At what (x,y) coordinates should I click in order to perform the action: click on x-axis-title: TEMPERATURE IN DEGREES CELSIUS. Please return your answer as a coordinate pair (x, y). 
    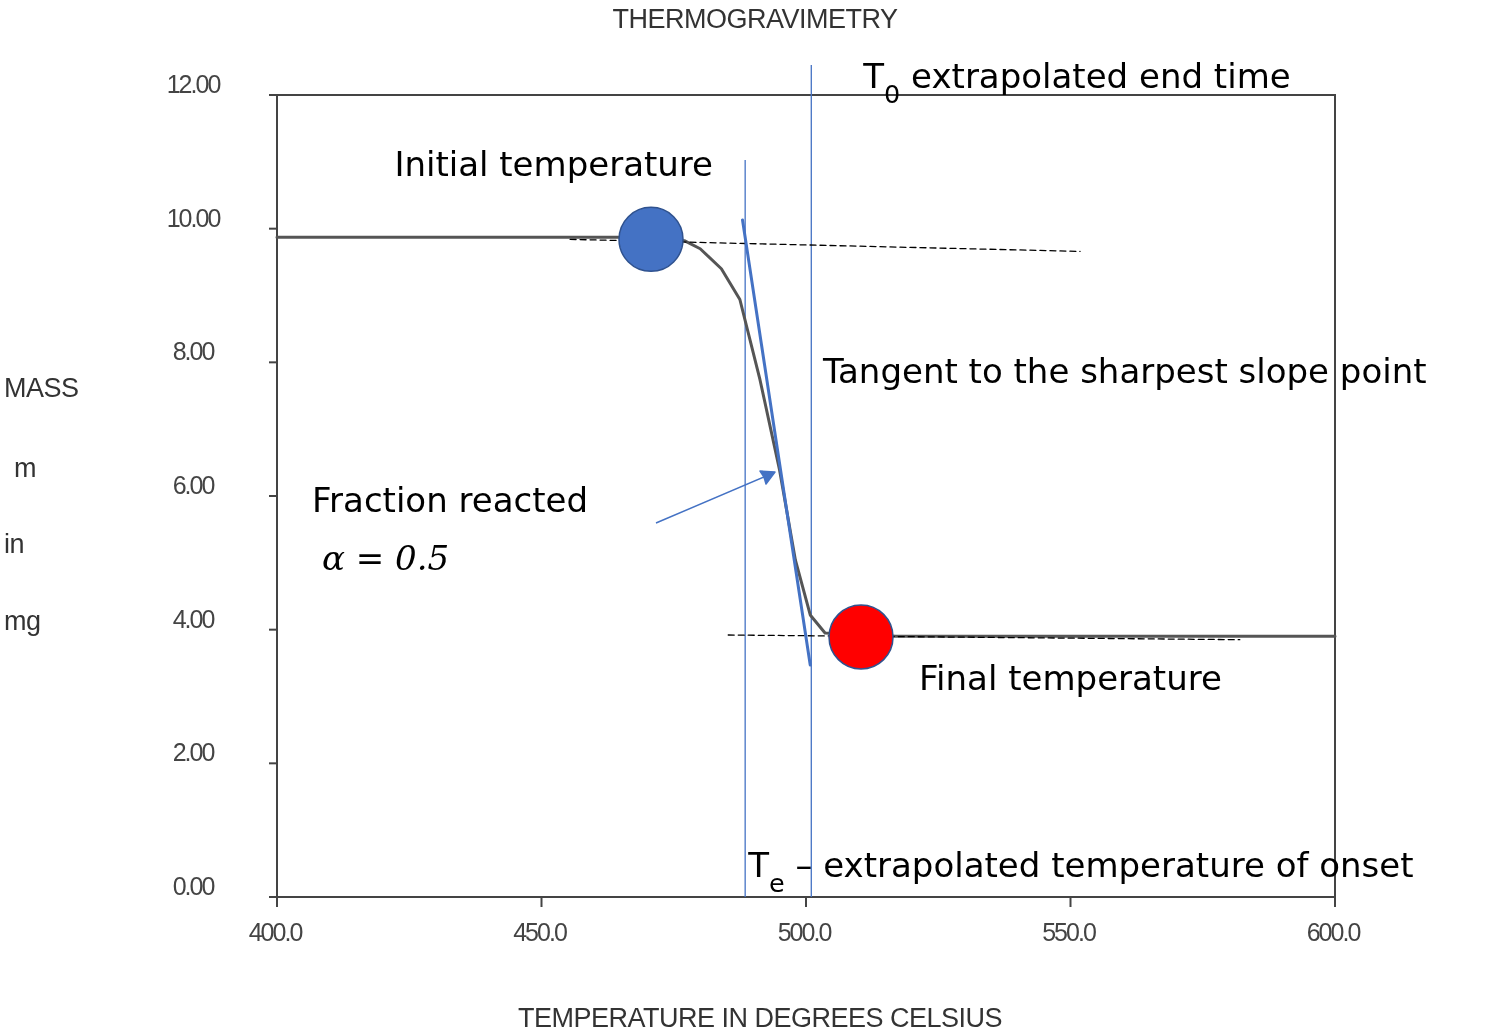
    Looking at the image, I should click on (760, 1018).